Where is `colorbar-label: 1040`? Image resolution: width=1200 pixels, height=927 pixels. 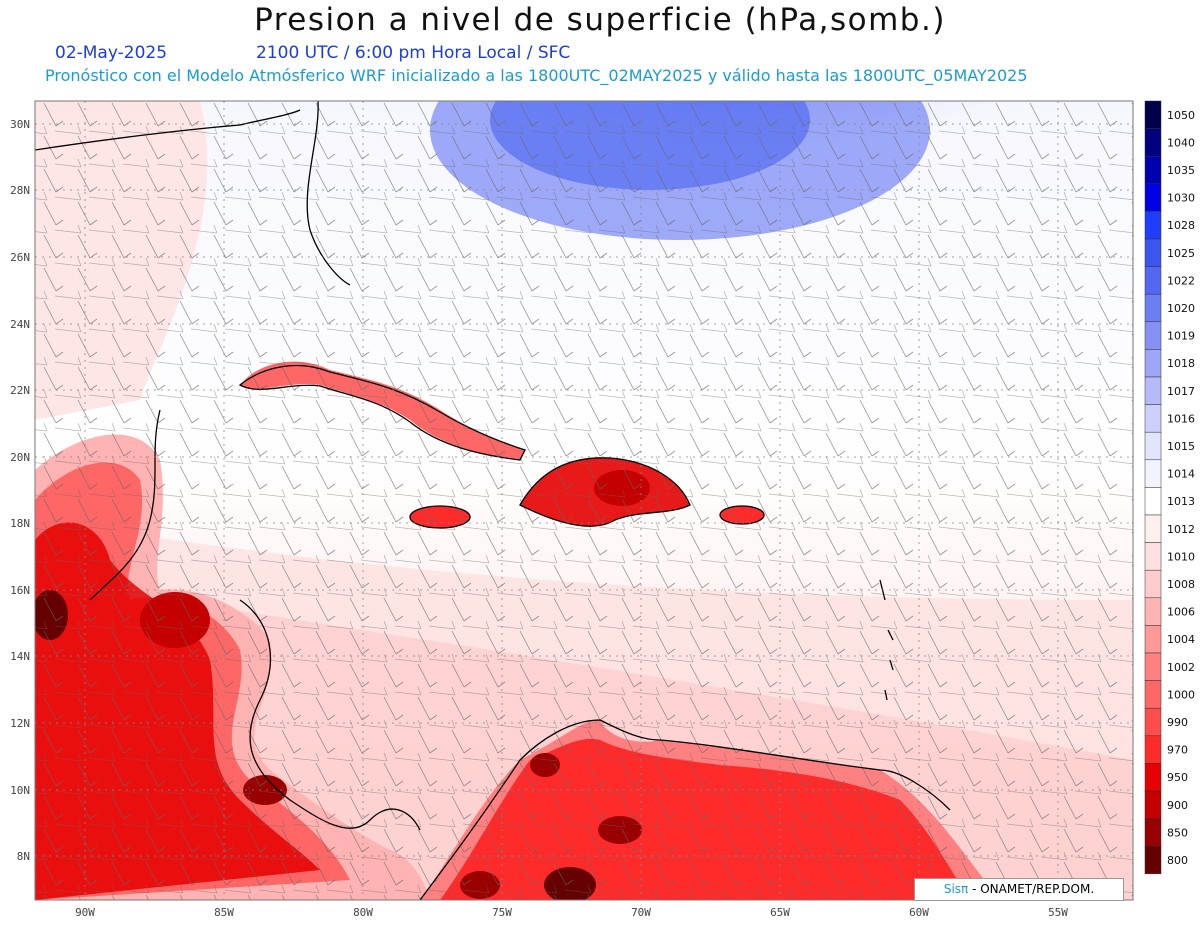 colorbar-label: 1040 is located at coordinates (1181, 142).